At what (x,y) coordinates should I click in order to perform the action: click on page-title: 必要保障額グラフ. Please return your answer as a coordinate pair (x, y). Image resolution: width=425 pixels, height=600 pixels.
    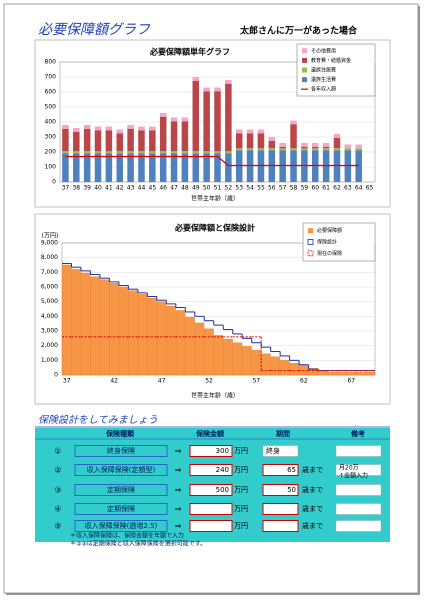
    Looking at the image, I should click on (94, 30).